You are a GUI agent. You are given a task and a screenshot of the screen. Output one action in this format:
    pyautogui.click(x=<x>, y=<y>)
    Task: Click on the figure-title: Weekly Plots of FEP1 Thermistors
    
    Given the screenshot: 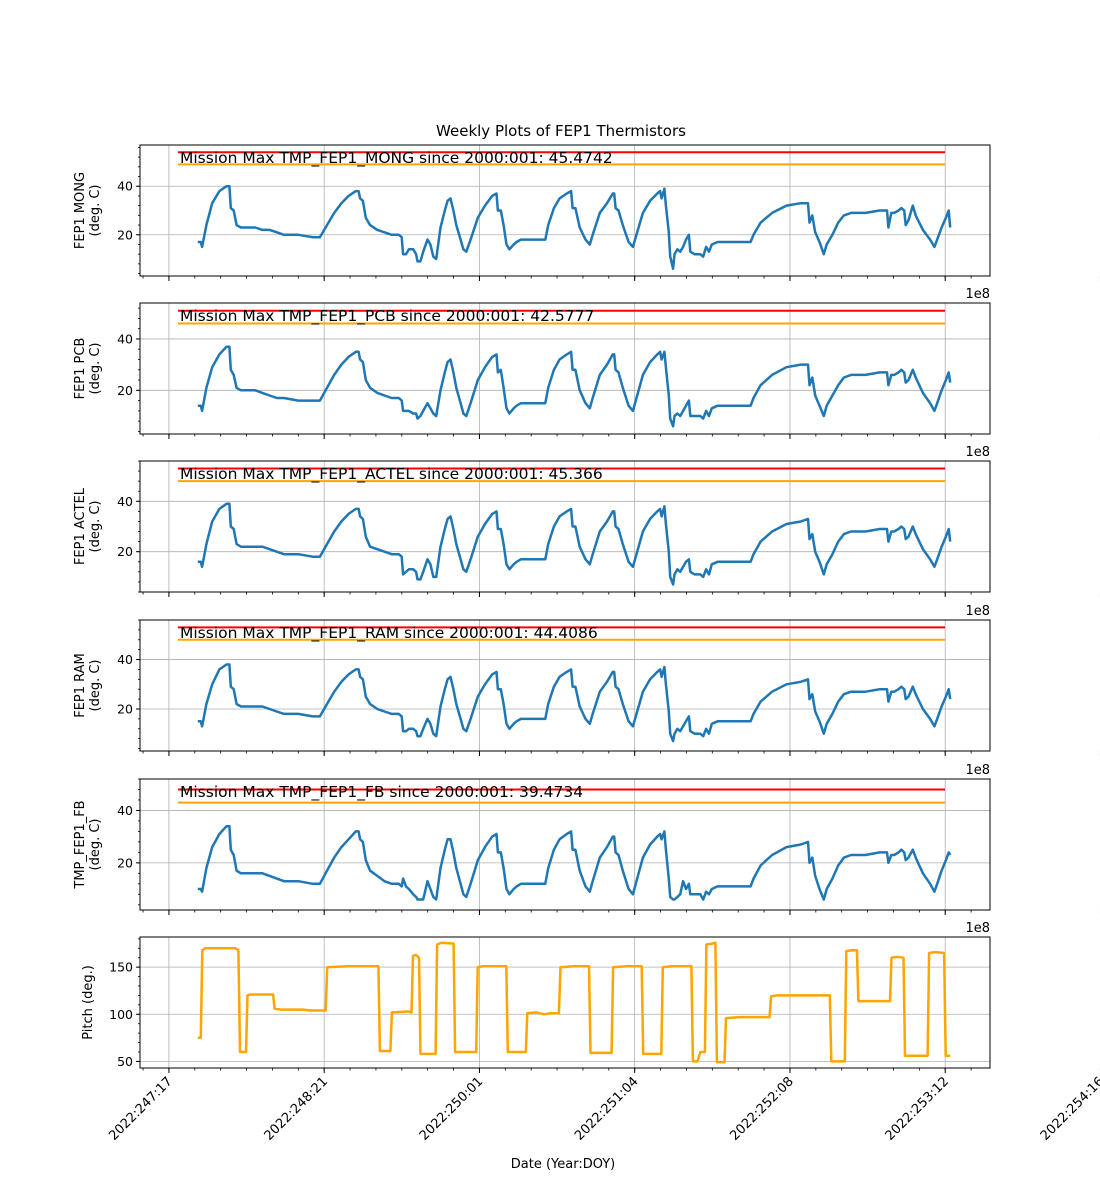 What is the action you would take?
    pyautogui.click(x=561, y=131)
    